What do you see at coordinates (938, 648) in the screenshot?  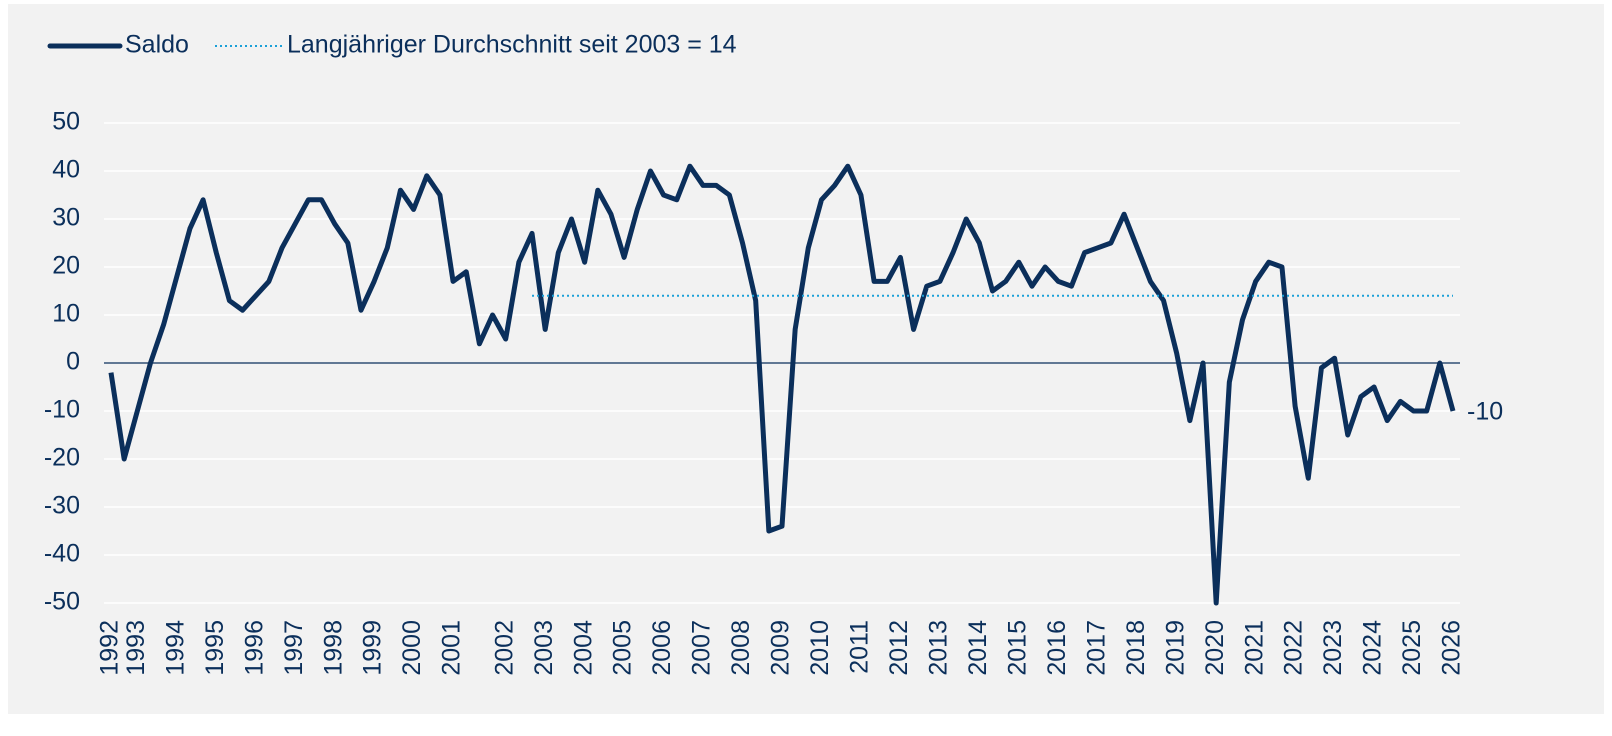 I see `x-tick-label: 2013` at bounding box center [938, 648].